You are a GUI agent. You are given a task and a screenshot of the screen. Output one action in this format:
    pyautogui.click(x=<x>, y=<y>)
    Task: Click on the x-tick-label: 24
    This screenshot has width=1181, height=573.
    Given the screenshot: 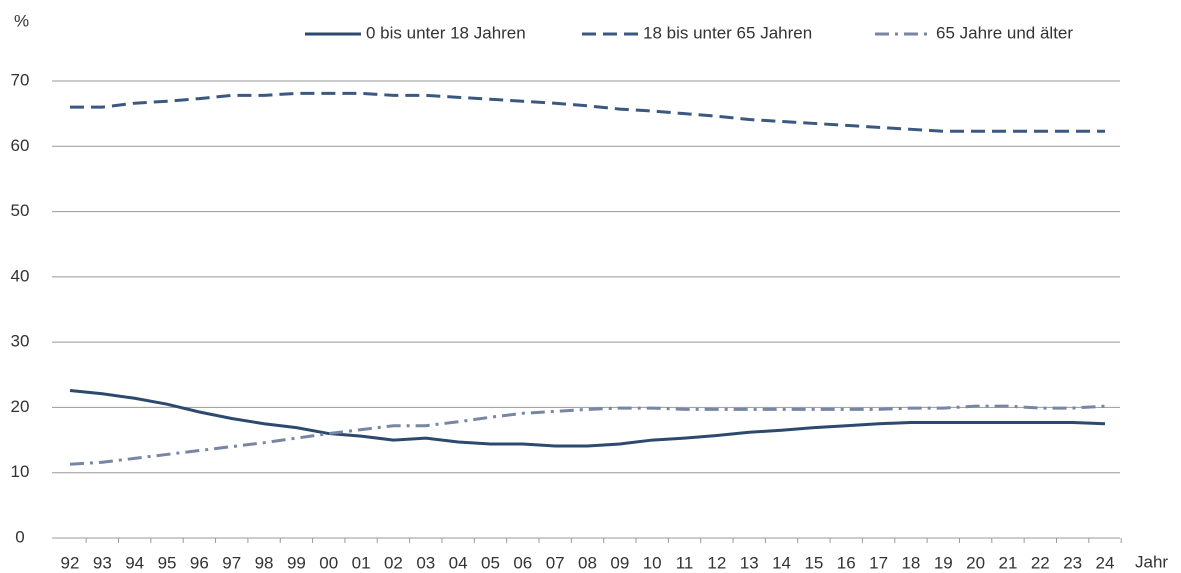 What is the action you would take?
    pyautogui.click(x=1105, y=562)
    